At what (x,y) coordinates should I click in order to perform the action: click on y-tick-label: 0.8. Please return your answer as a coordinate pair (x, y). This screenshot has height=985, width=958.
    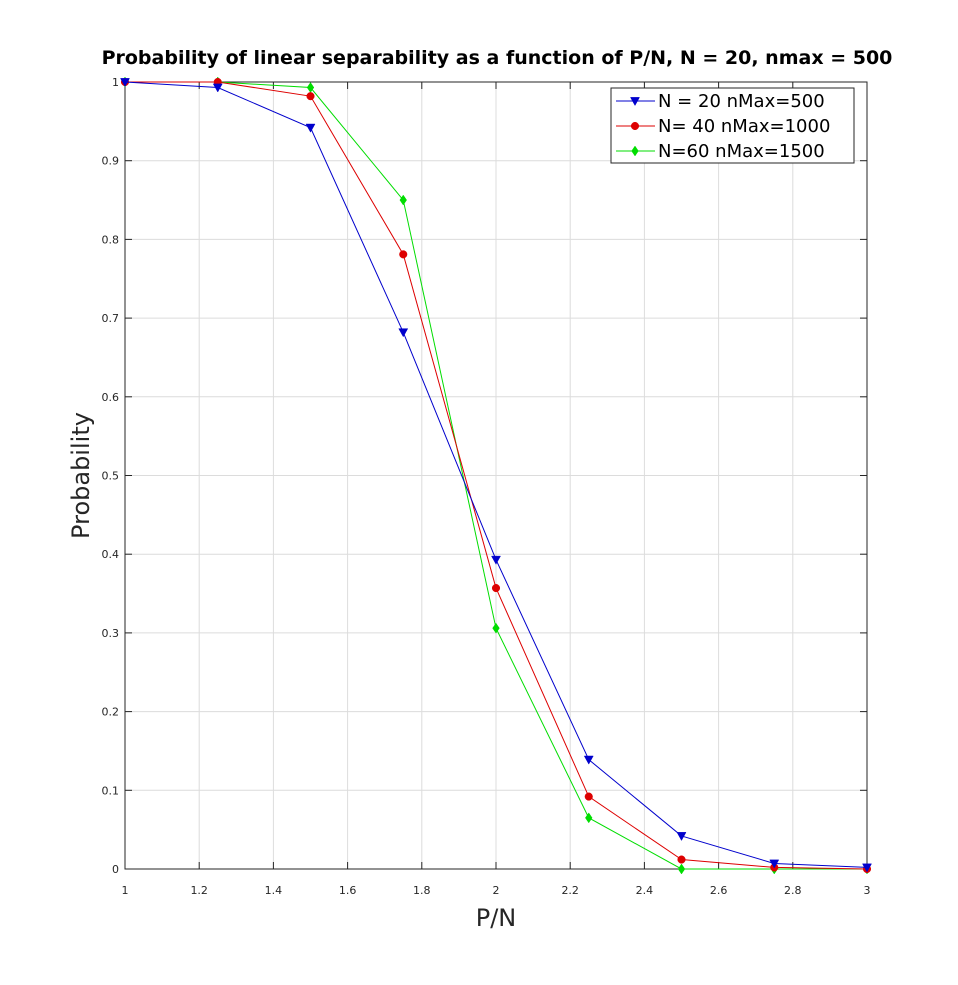
    Looking at the image, I should click on (111, 239).